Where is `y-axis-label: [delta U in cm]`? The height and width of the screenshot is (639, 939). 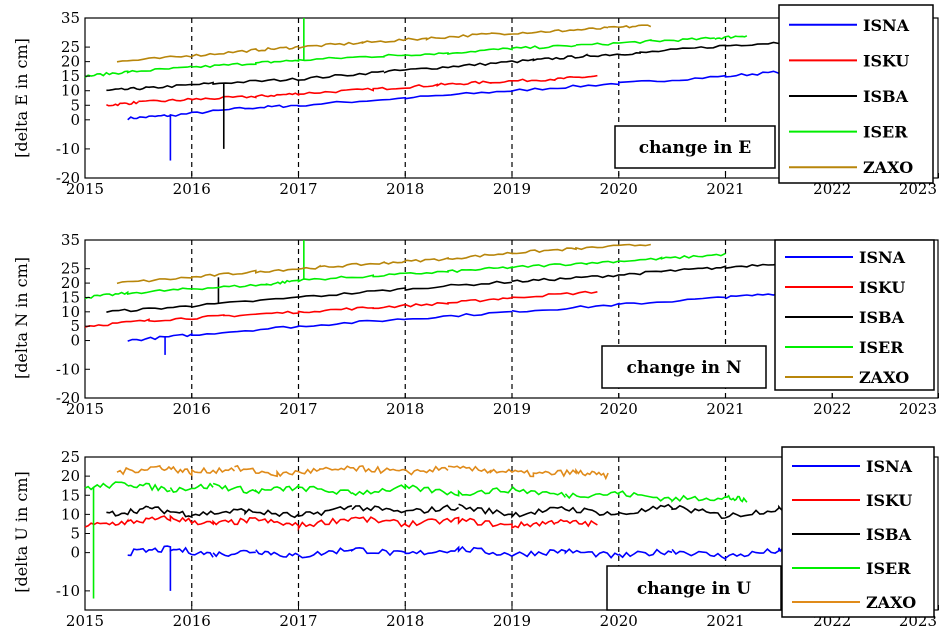
y-axis-label: [delta U in cm] is located at coordinates (21, 532).